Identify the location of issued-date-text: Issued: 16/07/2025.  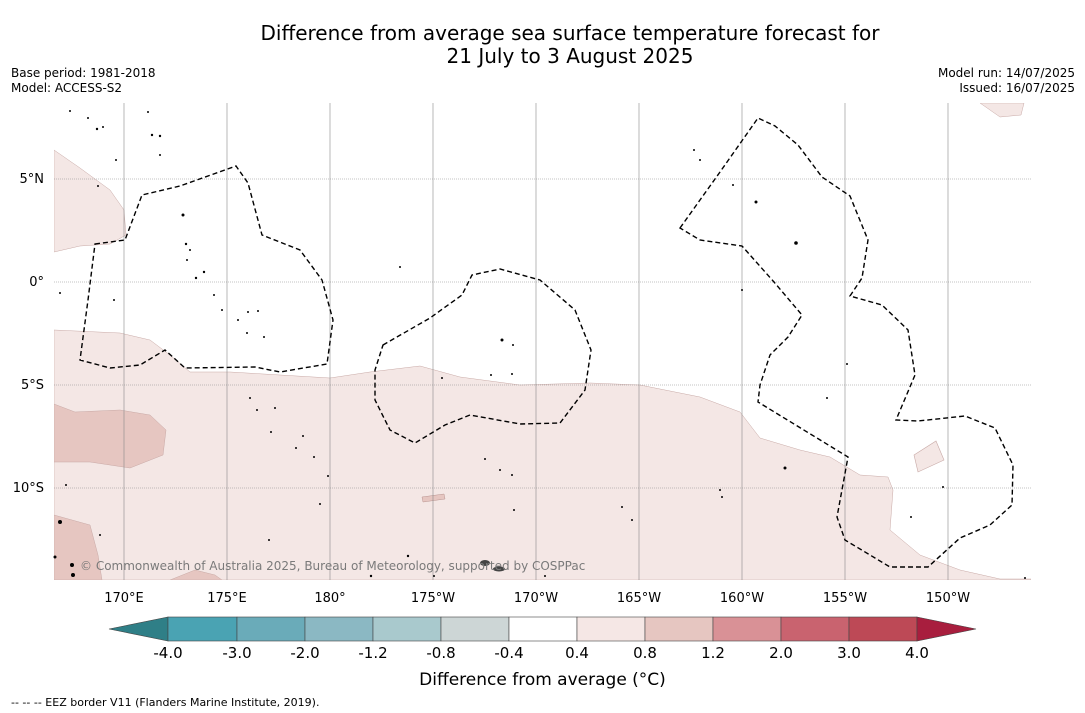
(1017, 88).